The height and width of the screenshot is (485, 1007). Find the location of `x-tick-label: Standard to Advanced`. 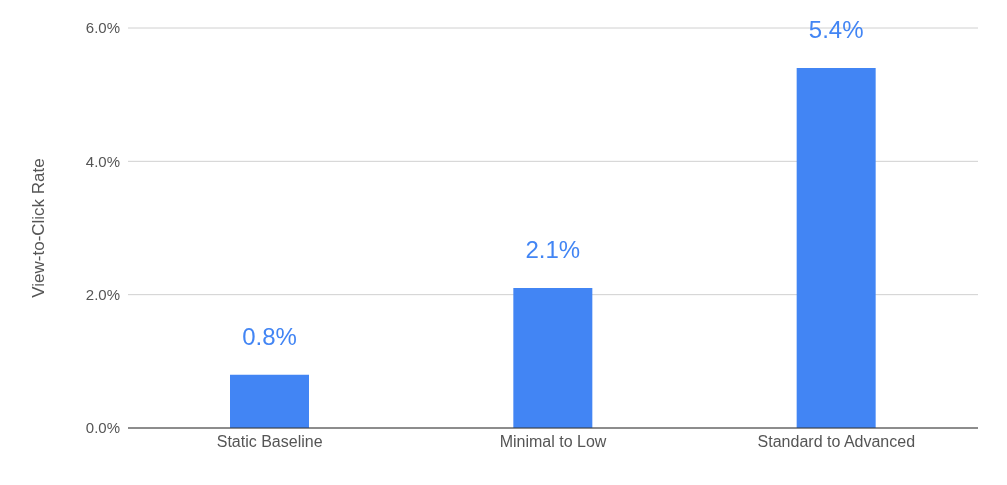

x-tick-label: Standard to Advanced is located at coordinates (836, 442).